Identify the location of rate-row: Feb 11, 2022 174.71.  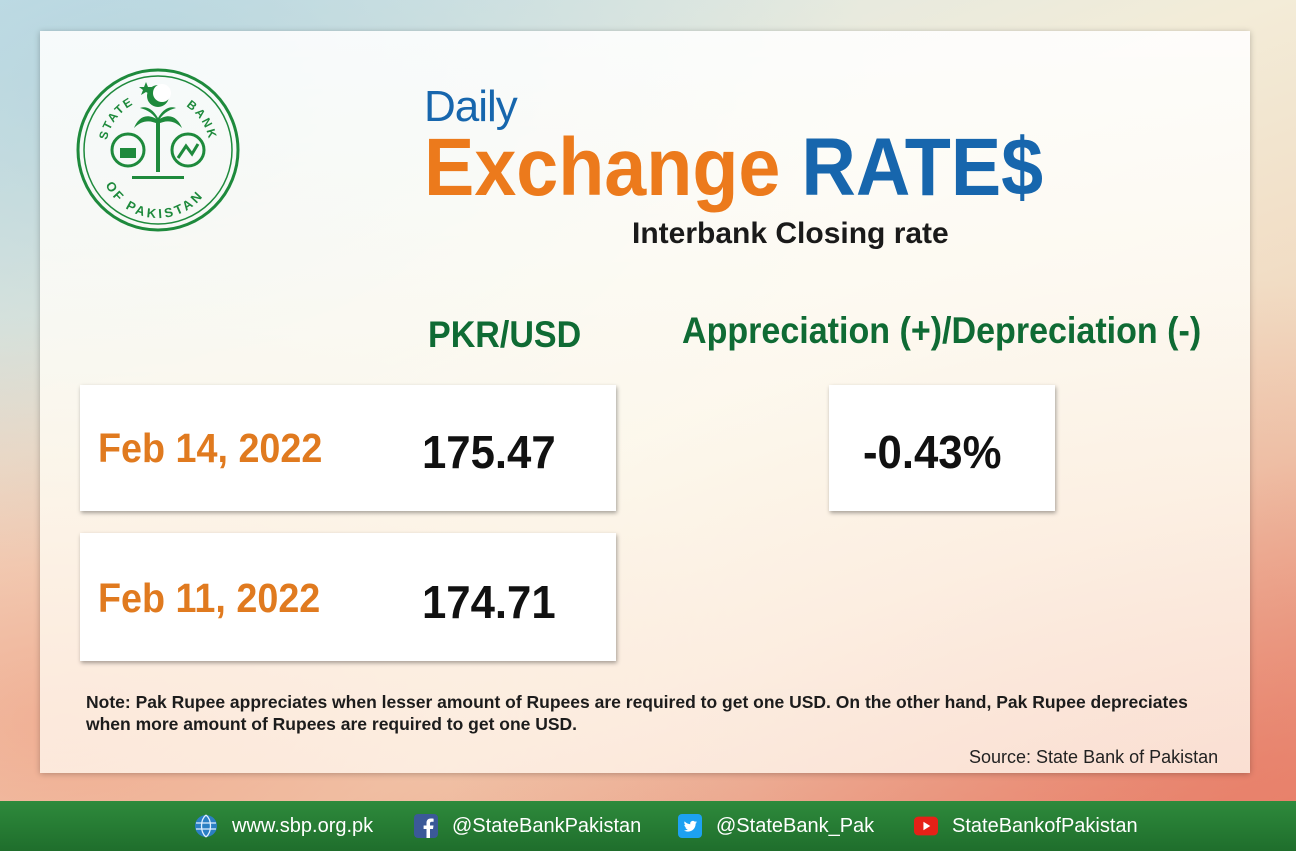
(348, 597).